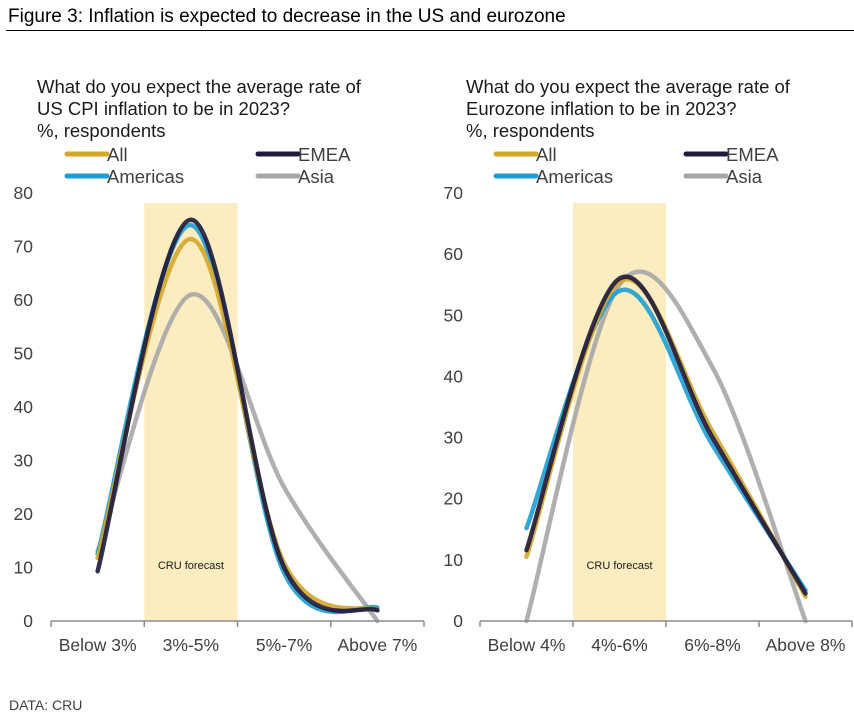 Image resolution: width=854 pixels, height=719 pixels. I want to click on chart-title-line: US CPI inflation to be in 2023?, so click(163, 108).